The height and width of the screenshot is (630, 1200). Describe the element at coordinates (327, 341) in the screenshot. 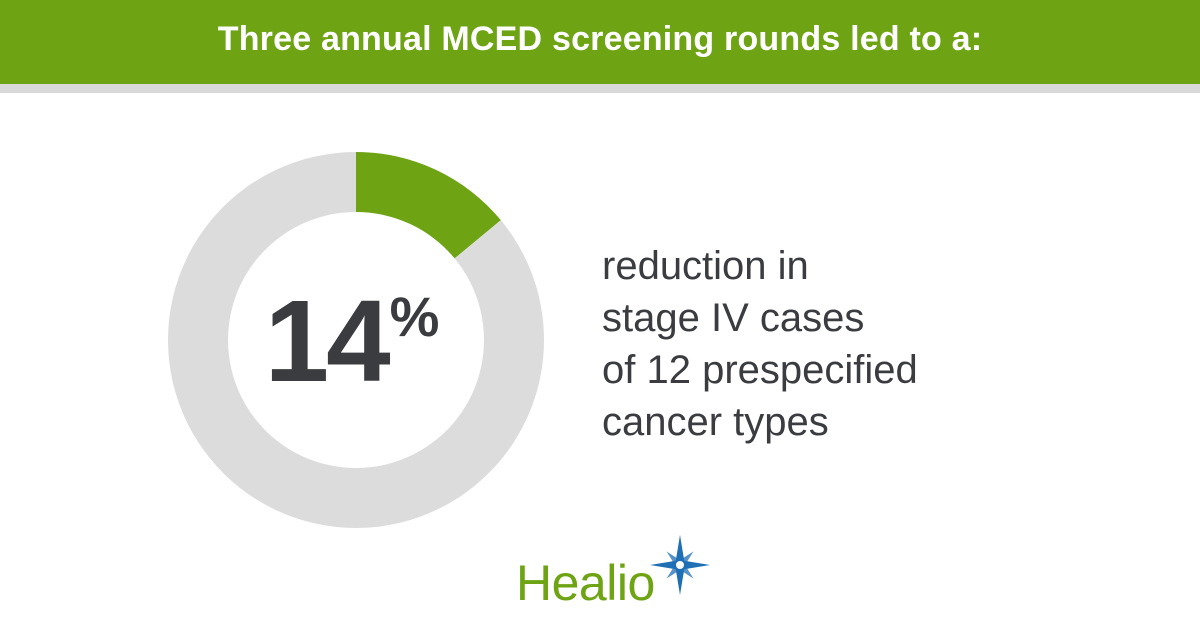

I see `stat-number: 14` at that location.